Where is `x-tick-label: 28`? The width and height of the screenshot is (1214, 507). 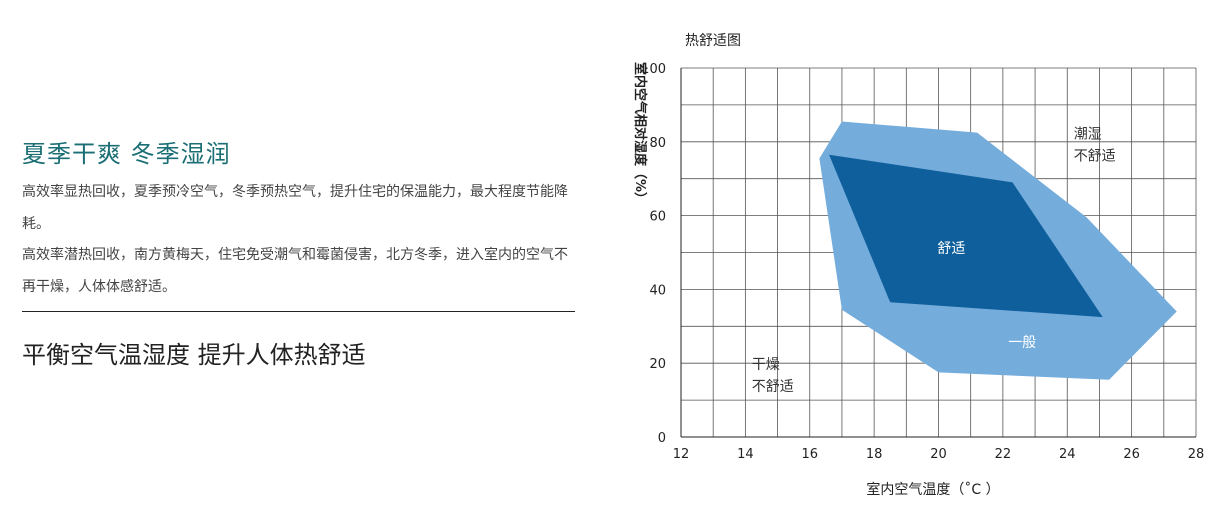 x-tick-label: 28 is located at coordinates (1196, 454).